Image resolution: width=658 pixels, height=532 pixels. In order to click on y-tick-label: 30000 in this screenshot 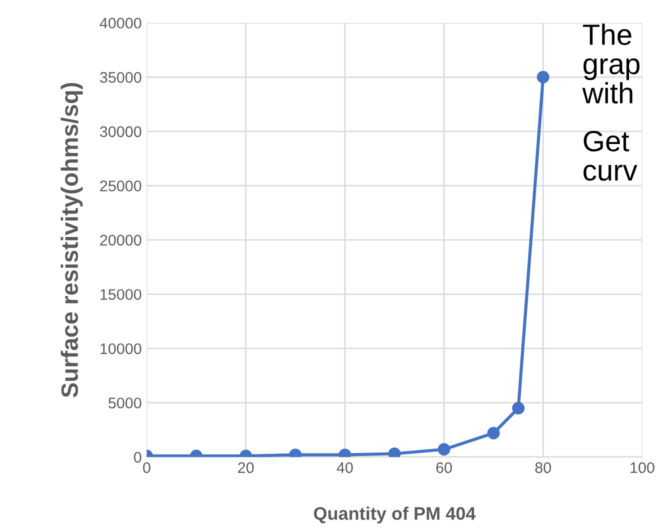, I will do `click(121, 132)`.